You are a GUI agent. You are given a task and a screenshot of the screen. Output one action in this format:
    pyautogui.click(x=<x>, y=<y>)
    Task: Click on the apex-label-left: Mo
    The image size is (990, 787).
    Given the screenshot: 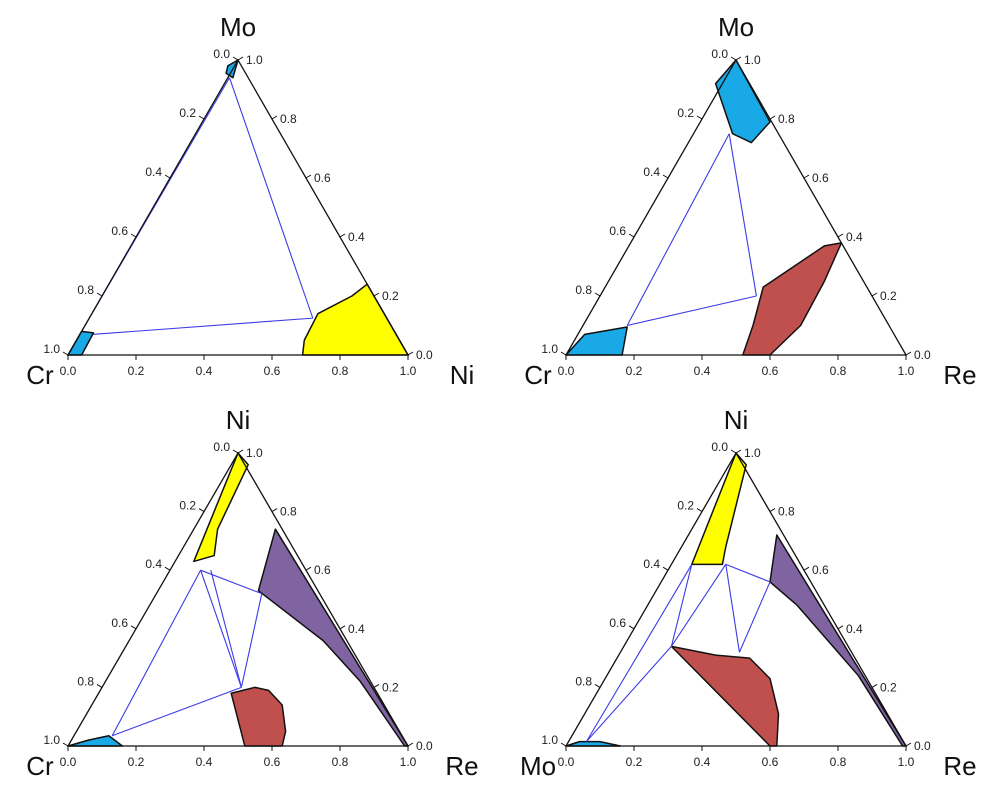 What is the action you would take?
    pyautogui.click(x=538, y=766)
    